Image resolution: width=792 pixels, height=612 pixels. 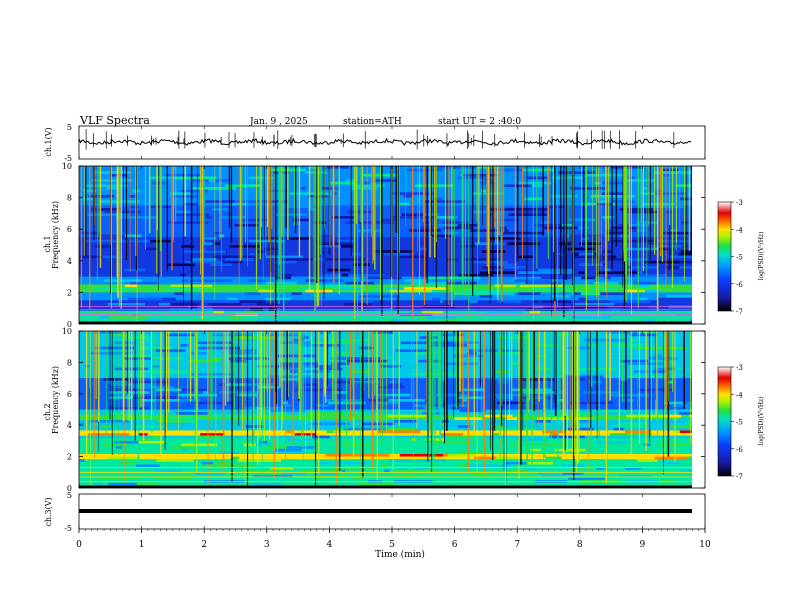 What do you see at coordinates (69, 425) in the screenshot?
I see `freq-tick-label: 4` at bounding box center [69, 425].